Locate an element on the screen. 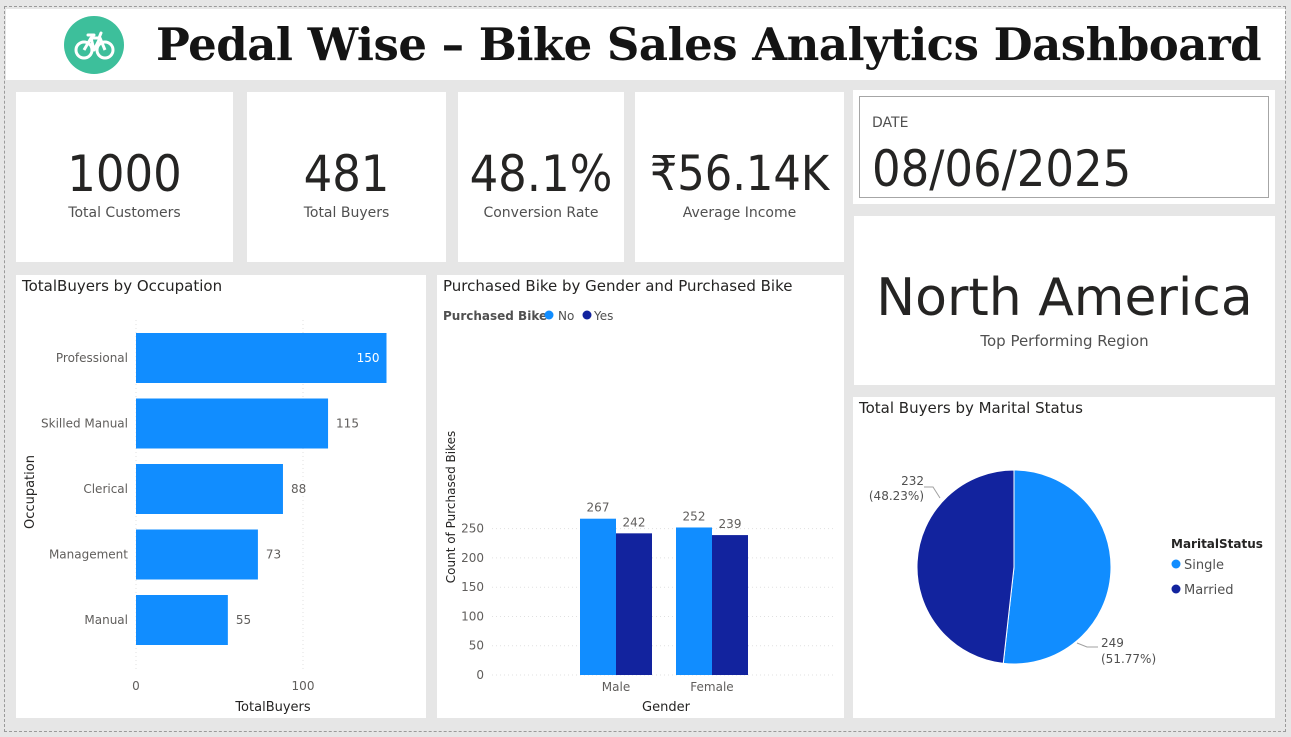 The width and height of the screenshot is (1291, 737). legend-marker-single is located at coordinates (1176, 564).